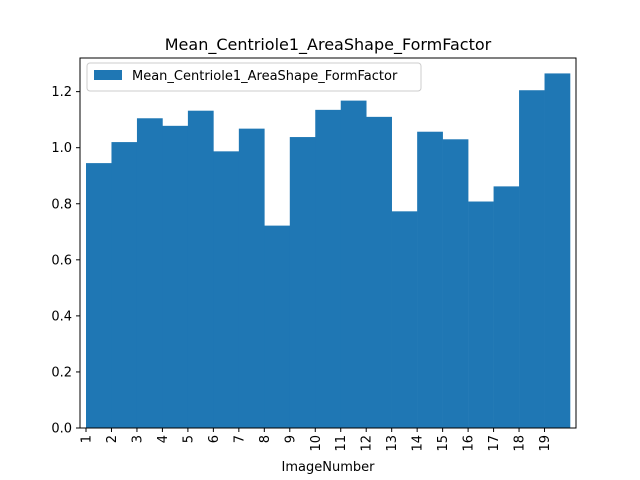 The height and width of the screenshot is (480, 640). Describe the element at coordinates (61, 429) in the screenshot. I see `y-tick-label: 0.0` at that location.